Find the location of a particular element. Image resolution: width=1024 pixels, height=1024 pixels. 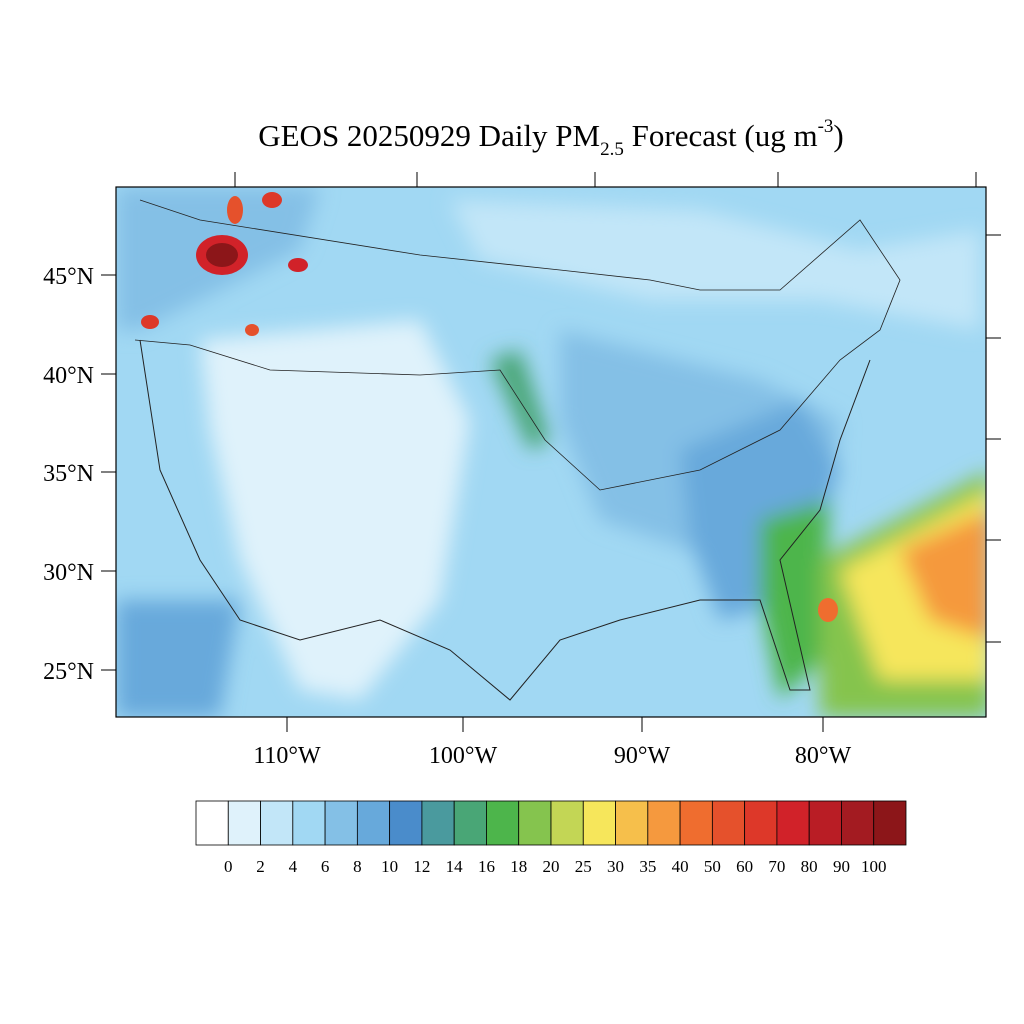

colorbar-label: 20 is located at coordinates (551, 866).